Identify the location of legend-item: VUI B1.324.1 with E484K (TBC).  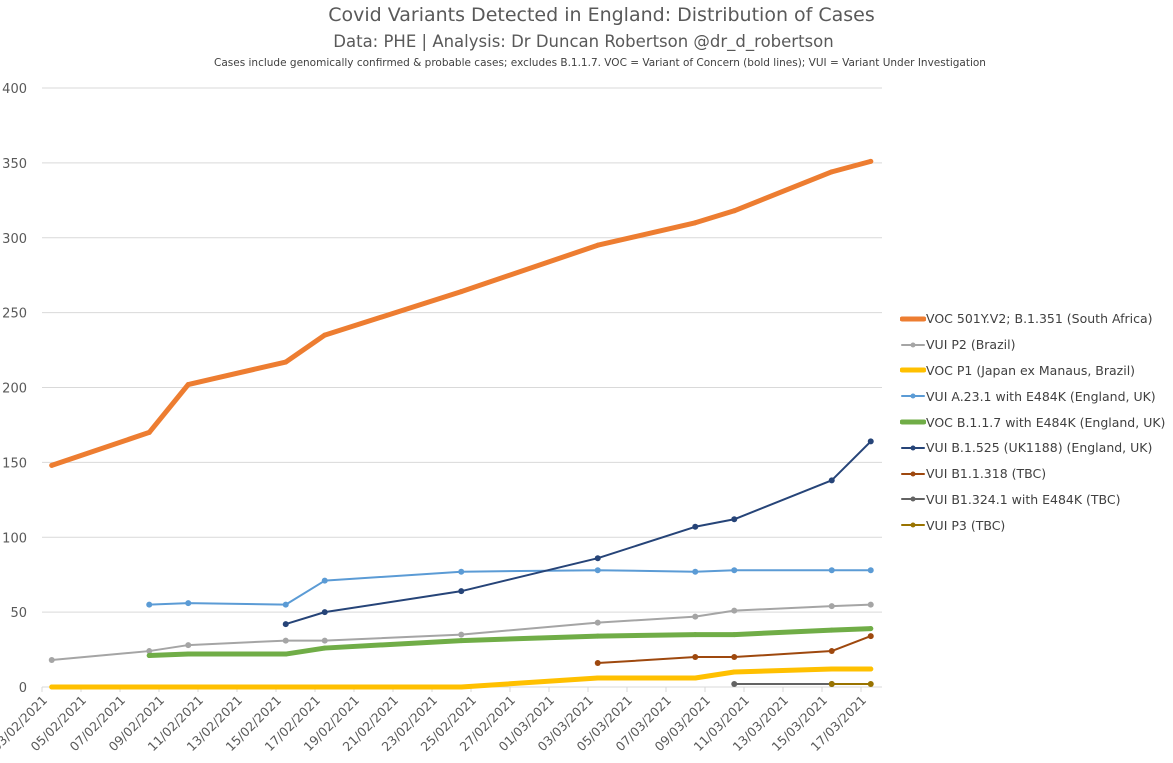
(1032, 500).